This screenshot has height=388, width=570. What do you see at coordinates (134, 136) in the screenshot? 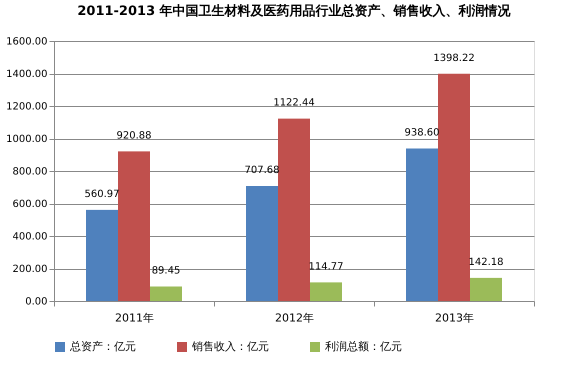
I see `data-label: 920.88` at bounding box center [134, 136].